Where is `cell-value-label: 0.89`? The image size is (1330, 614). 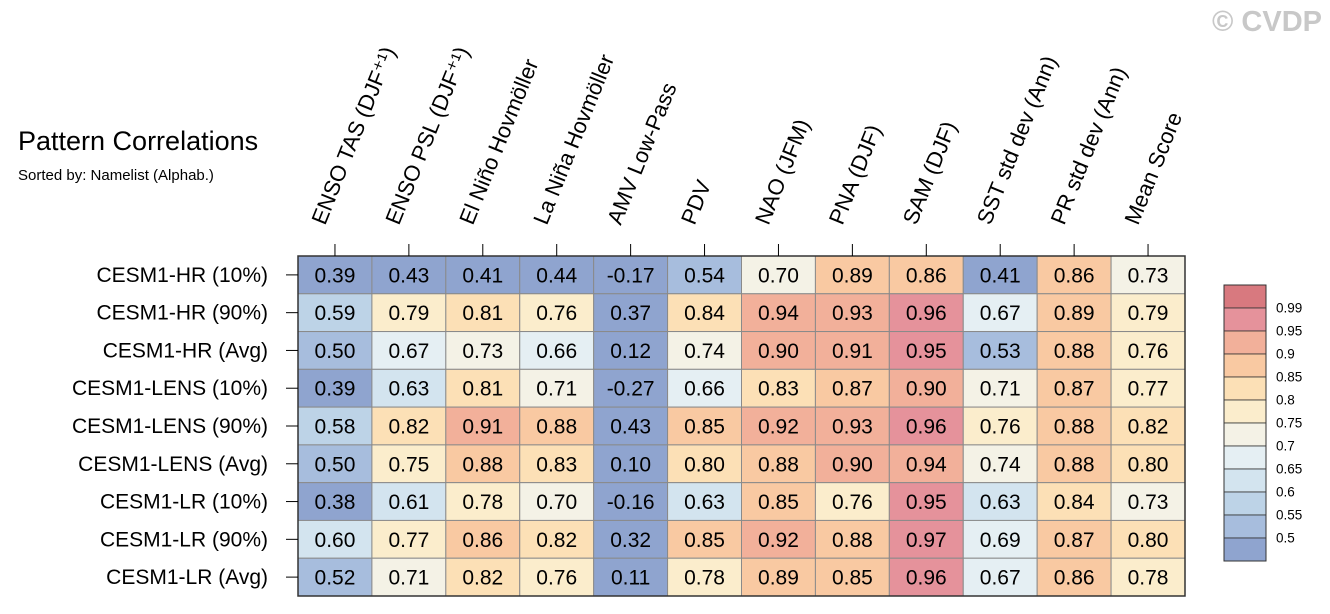 cell-value-label: 0.89 is located at coordinates (852, 275).